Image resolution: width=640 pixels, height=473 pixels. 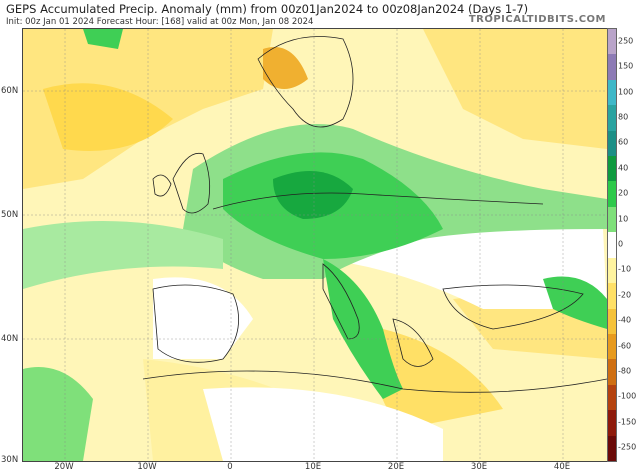 I want to click on colorbar, so click(x=612, y=245).